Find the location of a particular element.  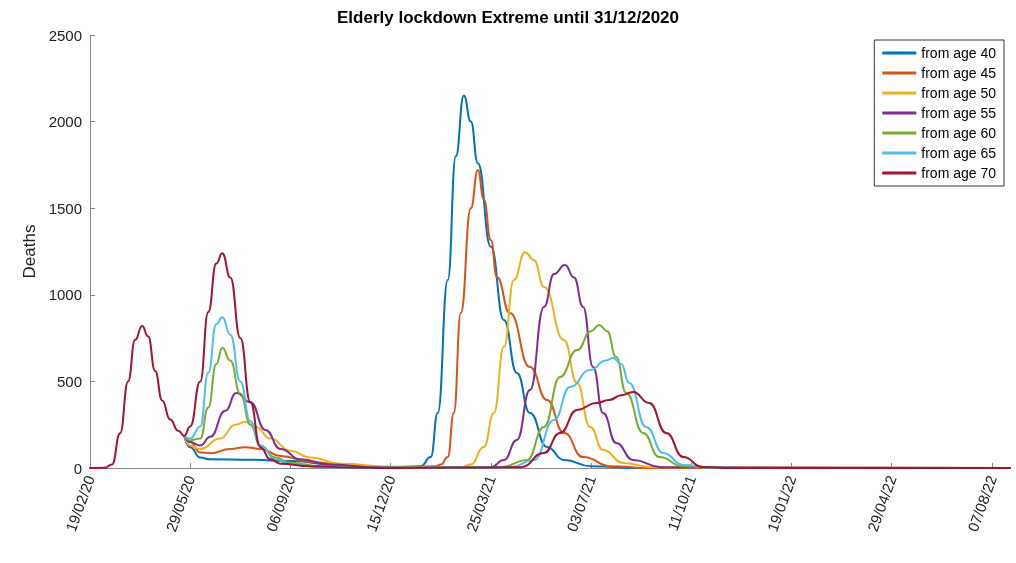

legend-label: from age 50 is located at coordinates (959, 93).